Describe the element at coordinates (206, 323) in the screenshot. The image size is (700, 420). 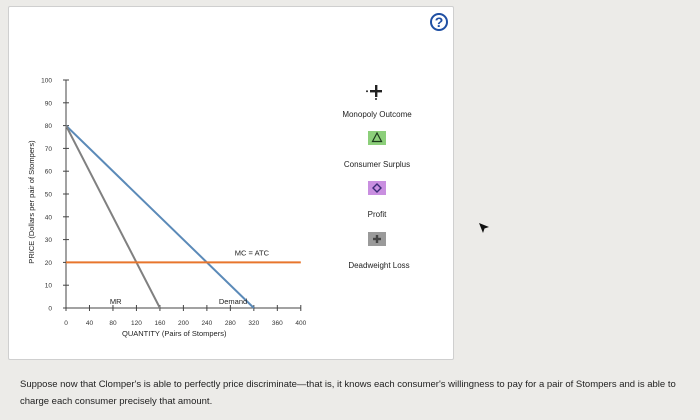
I see `x-tick-label: 240` at that location.